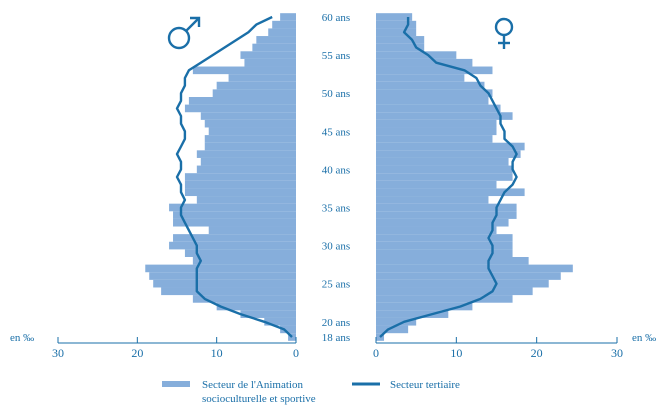 The width and height of the screenshot is (666, 408). What do you see at coordinates (644, 338) in the screenshot?
I see `right-unit-label: en ‰` at bounding box center [644, 338].